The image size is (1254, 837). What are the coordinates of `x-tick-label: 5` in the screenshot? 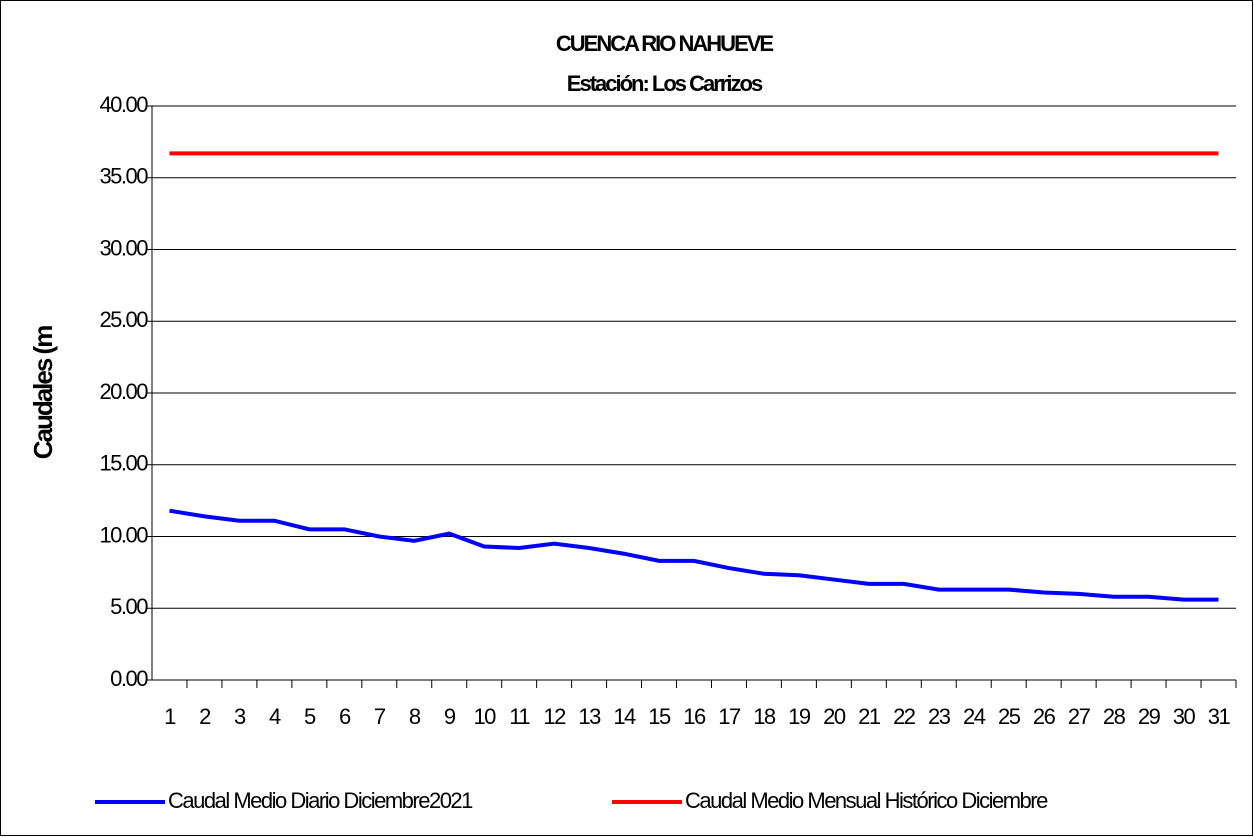 It's located at (310, 716).